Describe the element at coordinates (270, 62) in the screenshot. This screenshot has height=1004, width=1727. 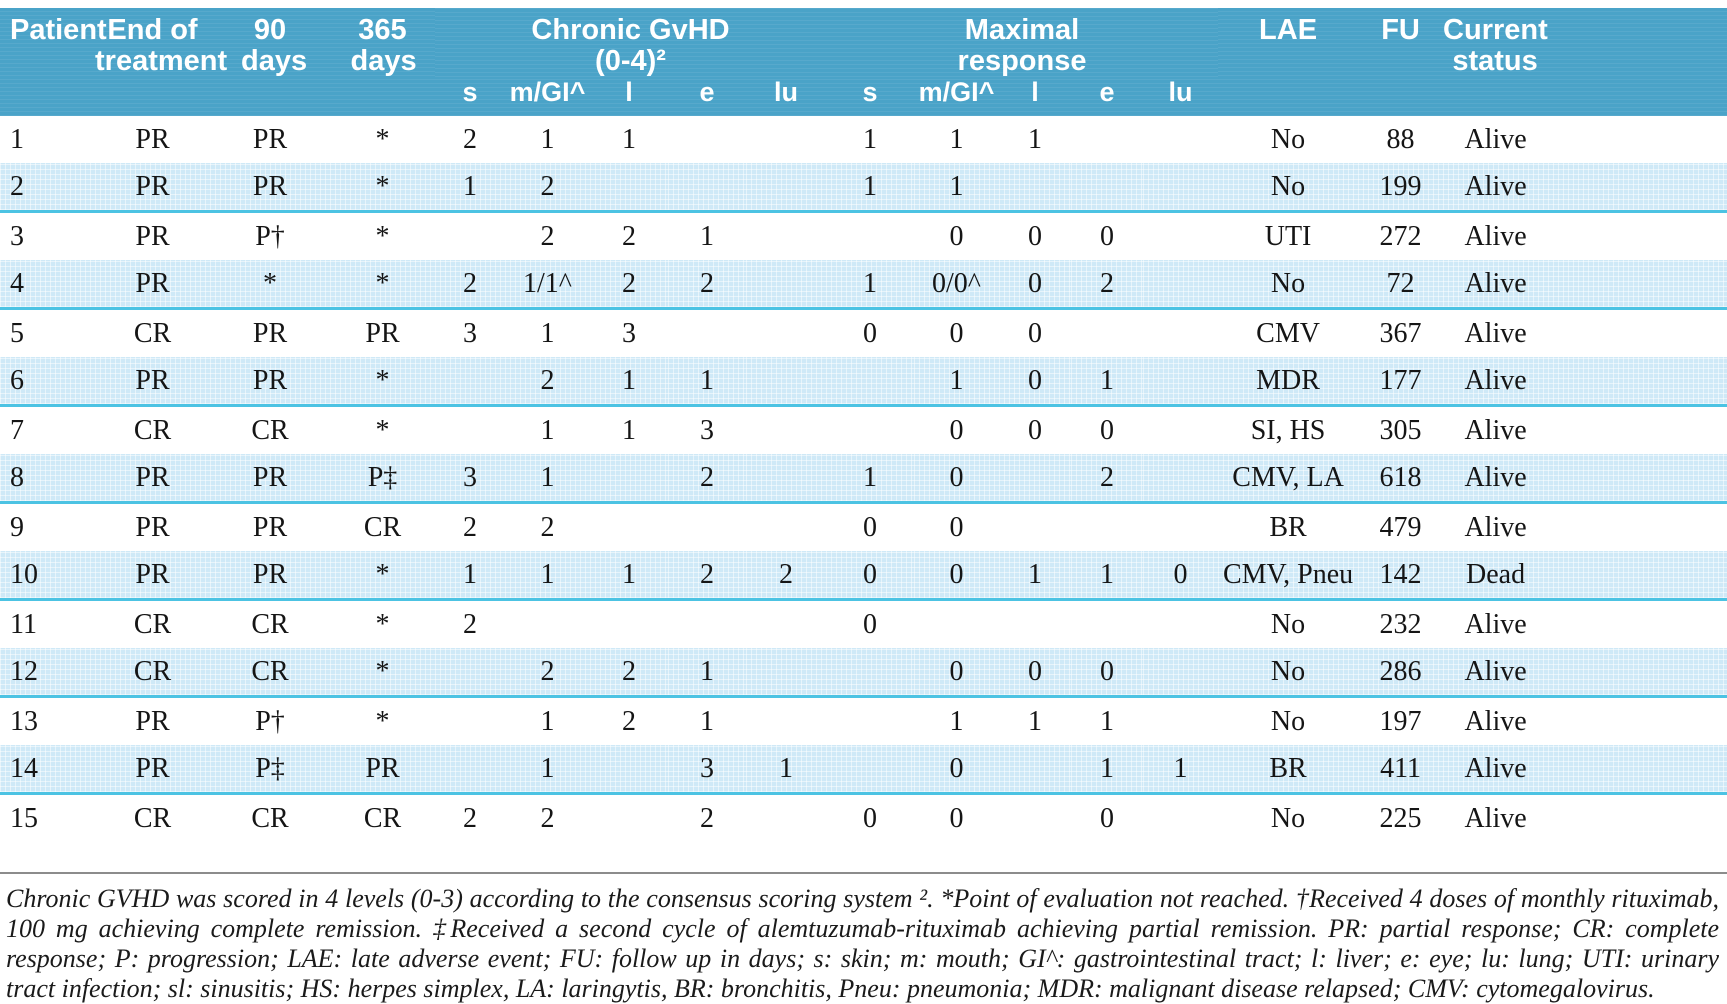
I see `column-header-90-days: 90 days` at that location.